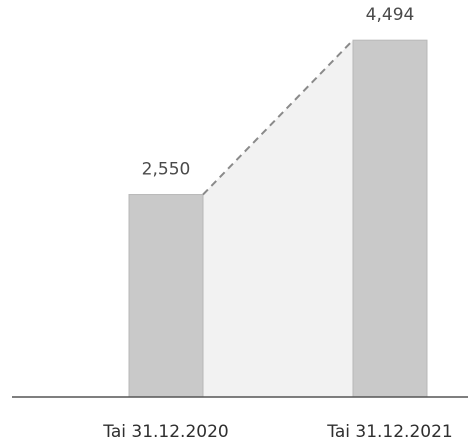 This screenshot has height=445, width=474. I want to click on value-label-1: 2,550, so click(166, 170).